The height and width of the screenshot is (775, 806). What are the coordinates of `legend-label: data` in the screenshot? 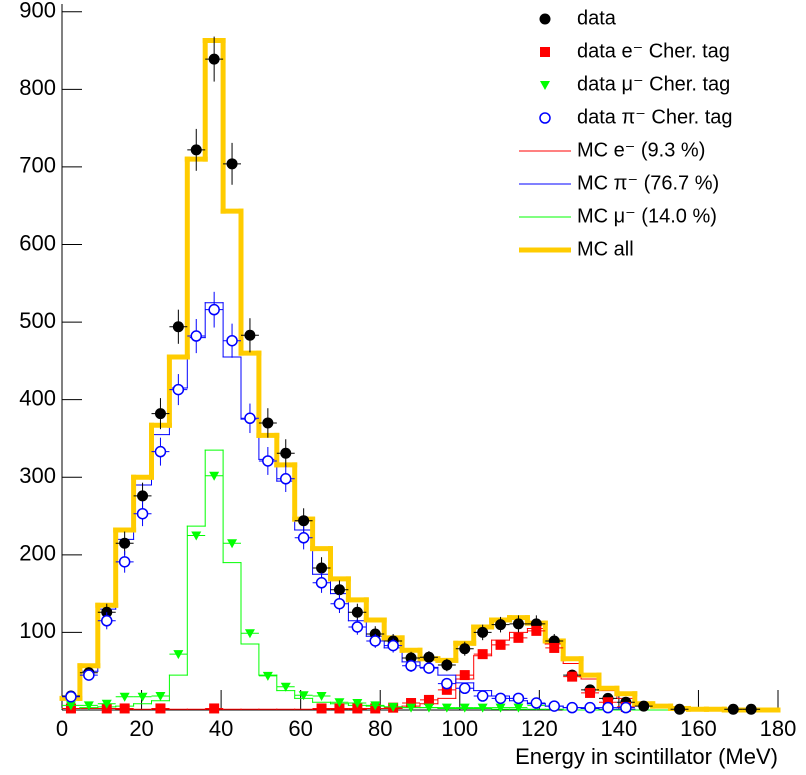 It's located at (597, 18).